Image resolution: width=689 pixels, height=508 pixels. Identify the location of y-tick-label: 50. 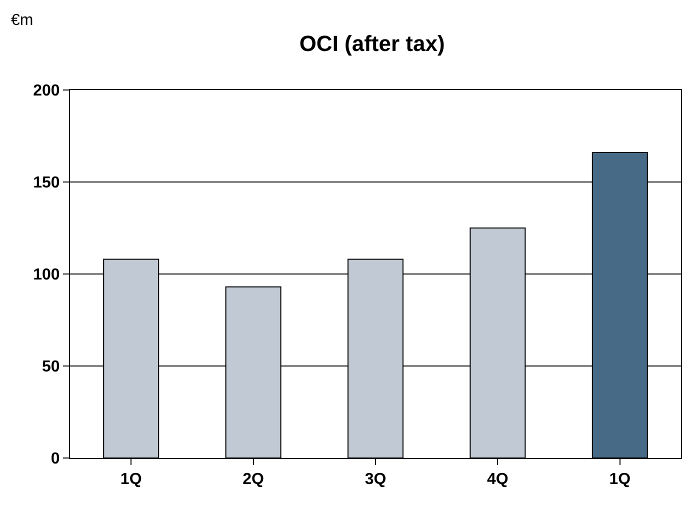
(51, 367).